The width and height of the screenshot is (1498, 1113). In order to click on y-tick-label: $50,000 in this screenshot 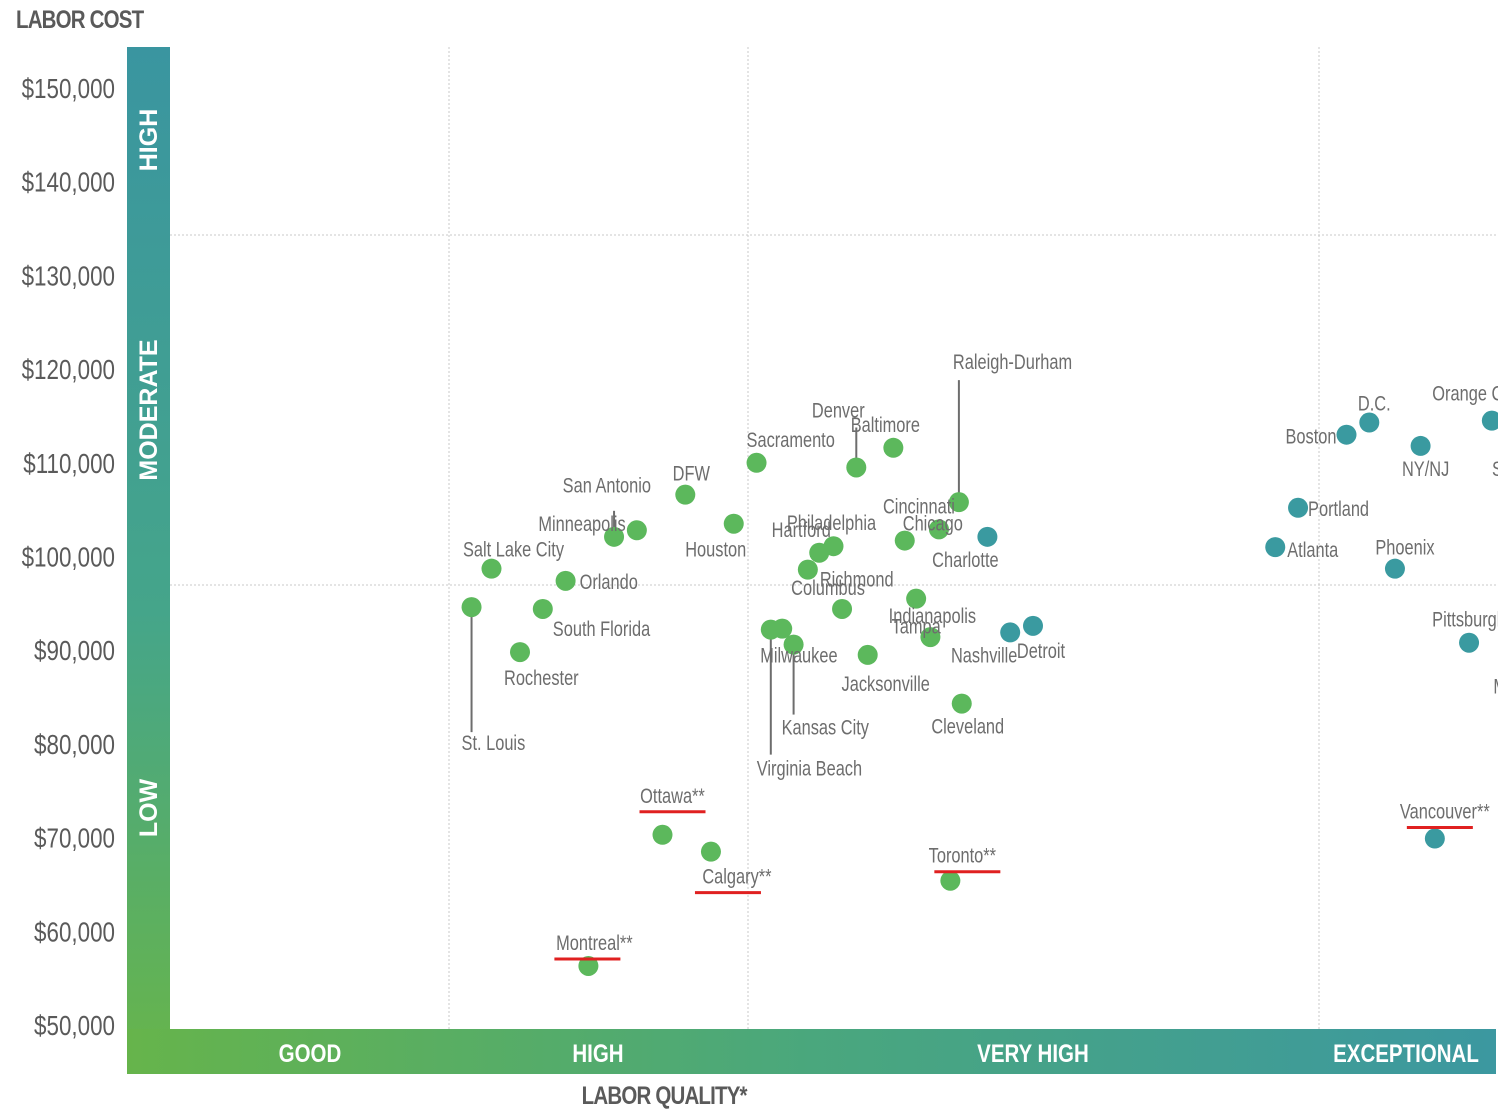, I will do `click(74, 1026)`.